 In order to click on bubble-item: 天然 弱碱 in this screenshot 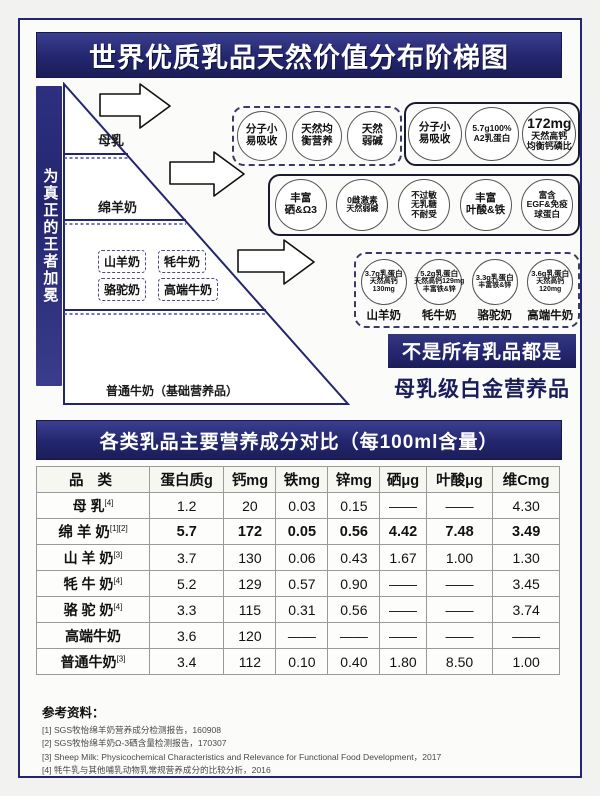, I will do `click(372, 136)`.